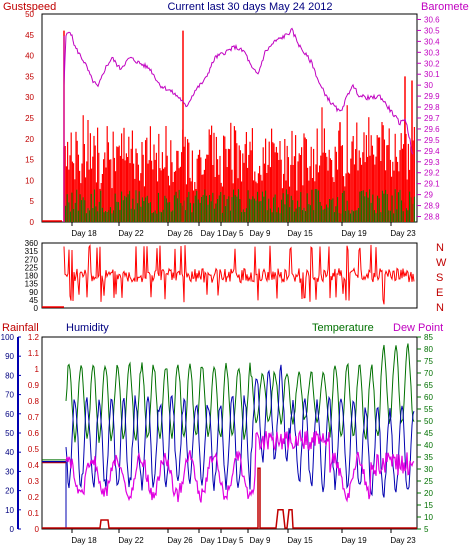 This screenshot has height=555, width=469. Describe the element at coordinates (9, 471) in the screenshot. I see `humidity-tick-label: 30` at that location.